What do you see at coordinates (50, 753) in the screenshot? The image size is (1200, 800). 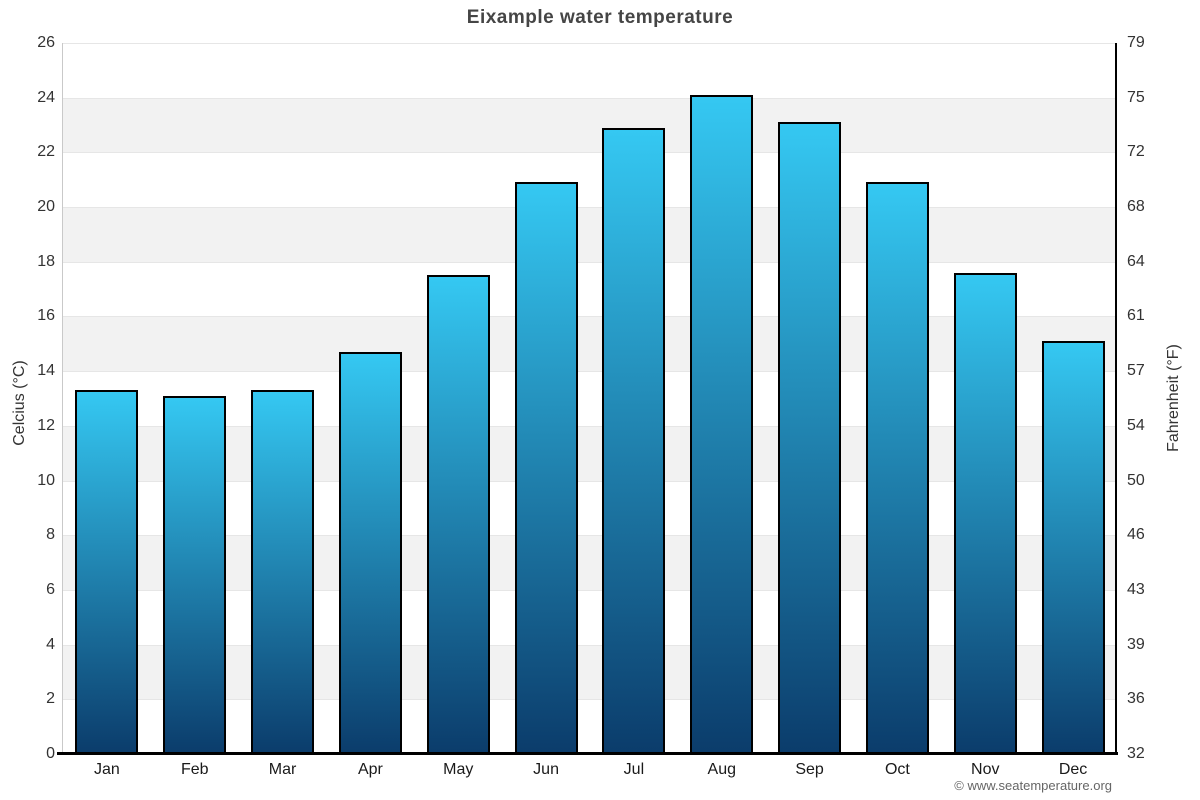 I see `y-tick-label-celsius: 0` at bounding box center [50, 753].